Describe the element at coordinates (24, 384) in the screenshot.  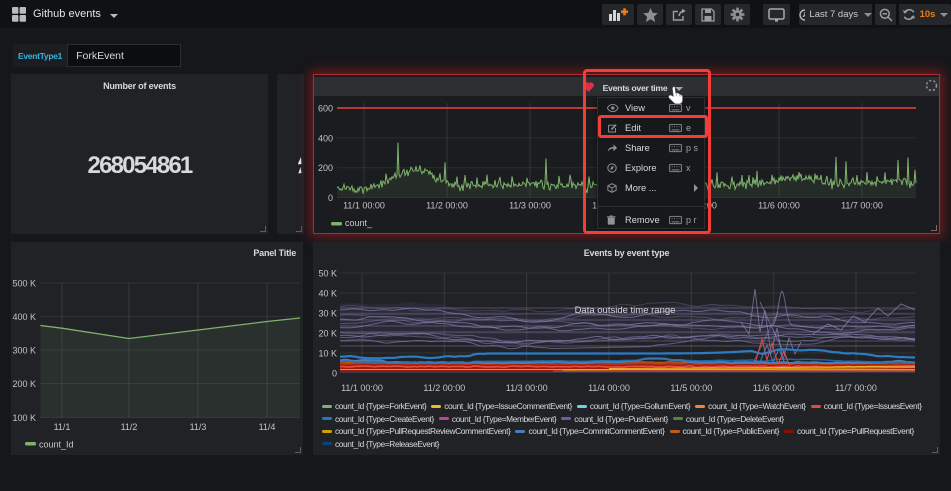
I see `svg-text: 200 K` at that location.